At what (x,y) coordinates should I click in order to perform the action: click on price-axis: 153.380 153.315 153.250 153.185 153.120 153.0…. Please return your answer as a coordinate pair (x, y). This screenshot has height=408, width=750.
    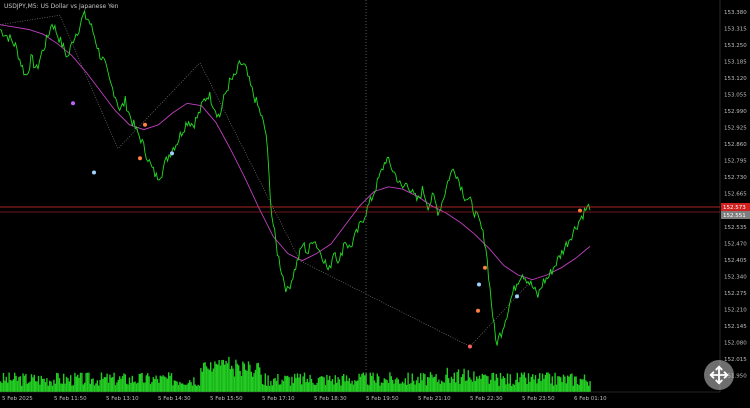
    Looking at the image, I should click on (735, 194).